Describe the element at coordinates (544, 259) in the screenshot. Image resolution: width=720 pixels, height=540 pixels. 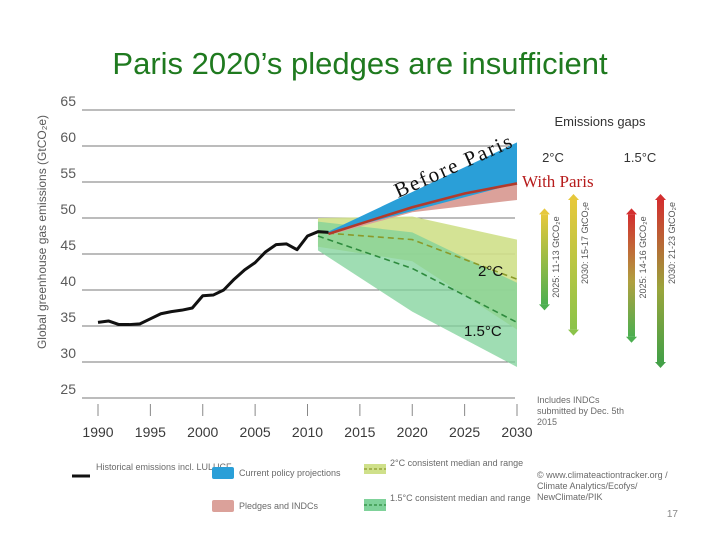
I see `gap-bar-2025-2C` at that location.